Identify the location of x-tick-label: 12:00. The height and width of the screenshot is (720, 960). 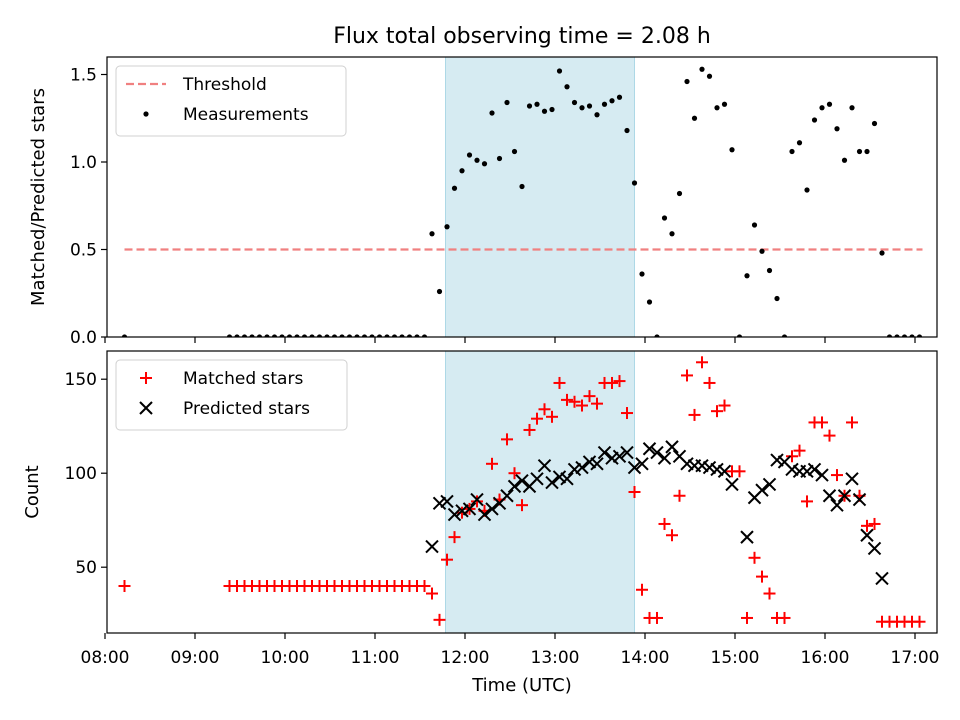
(465, 658).